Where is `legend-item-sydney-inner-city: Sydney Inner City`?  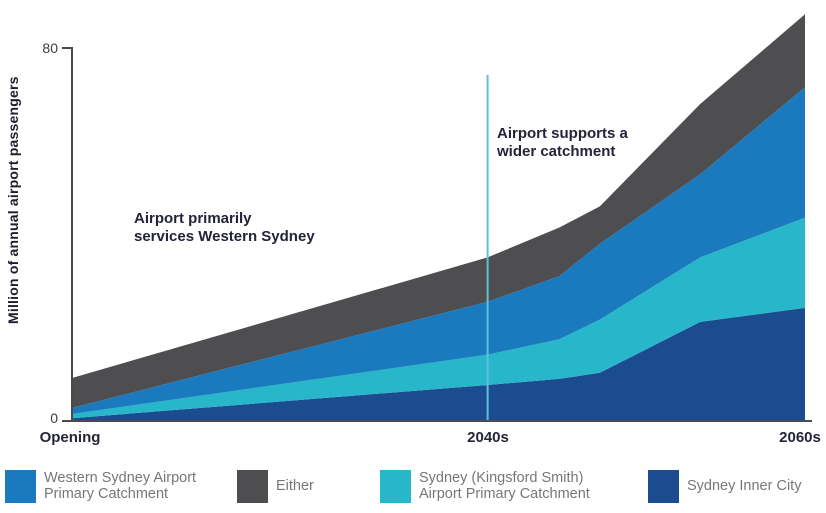 legend-item-sydney-inner-city: Sydney Inner City is located at coordinates (724, 486).